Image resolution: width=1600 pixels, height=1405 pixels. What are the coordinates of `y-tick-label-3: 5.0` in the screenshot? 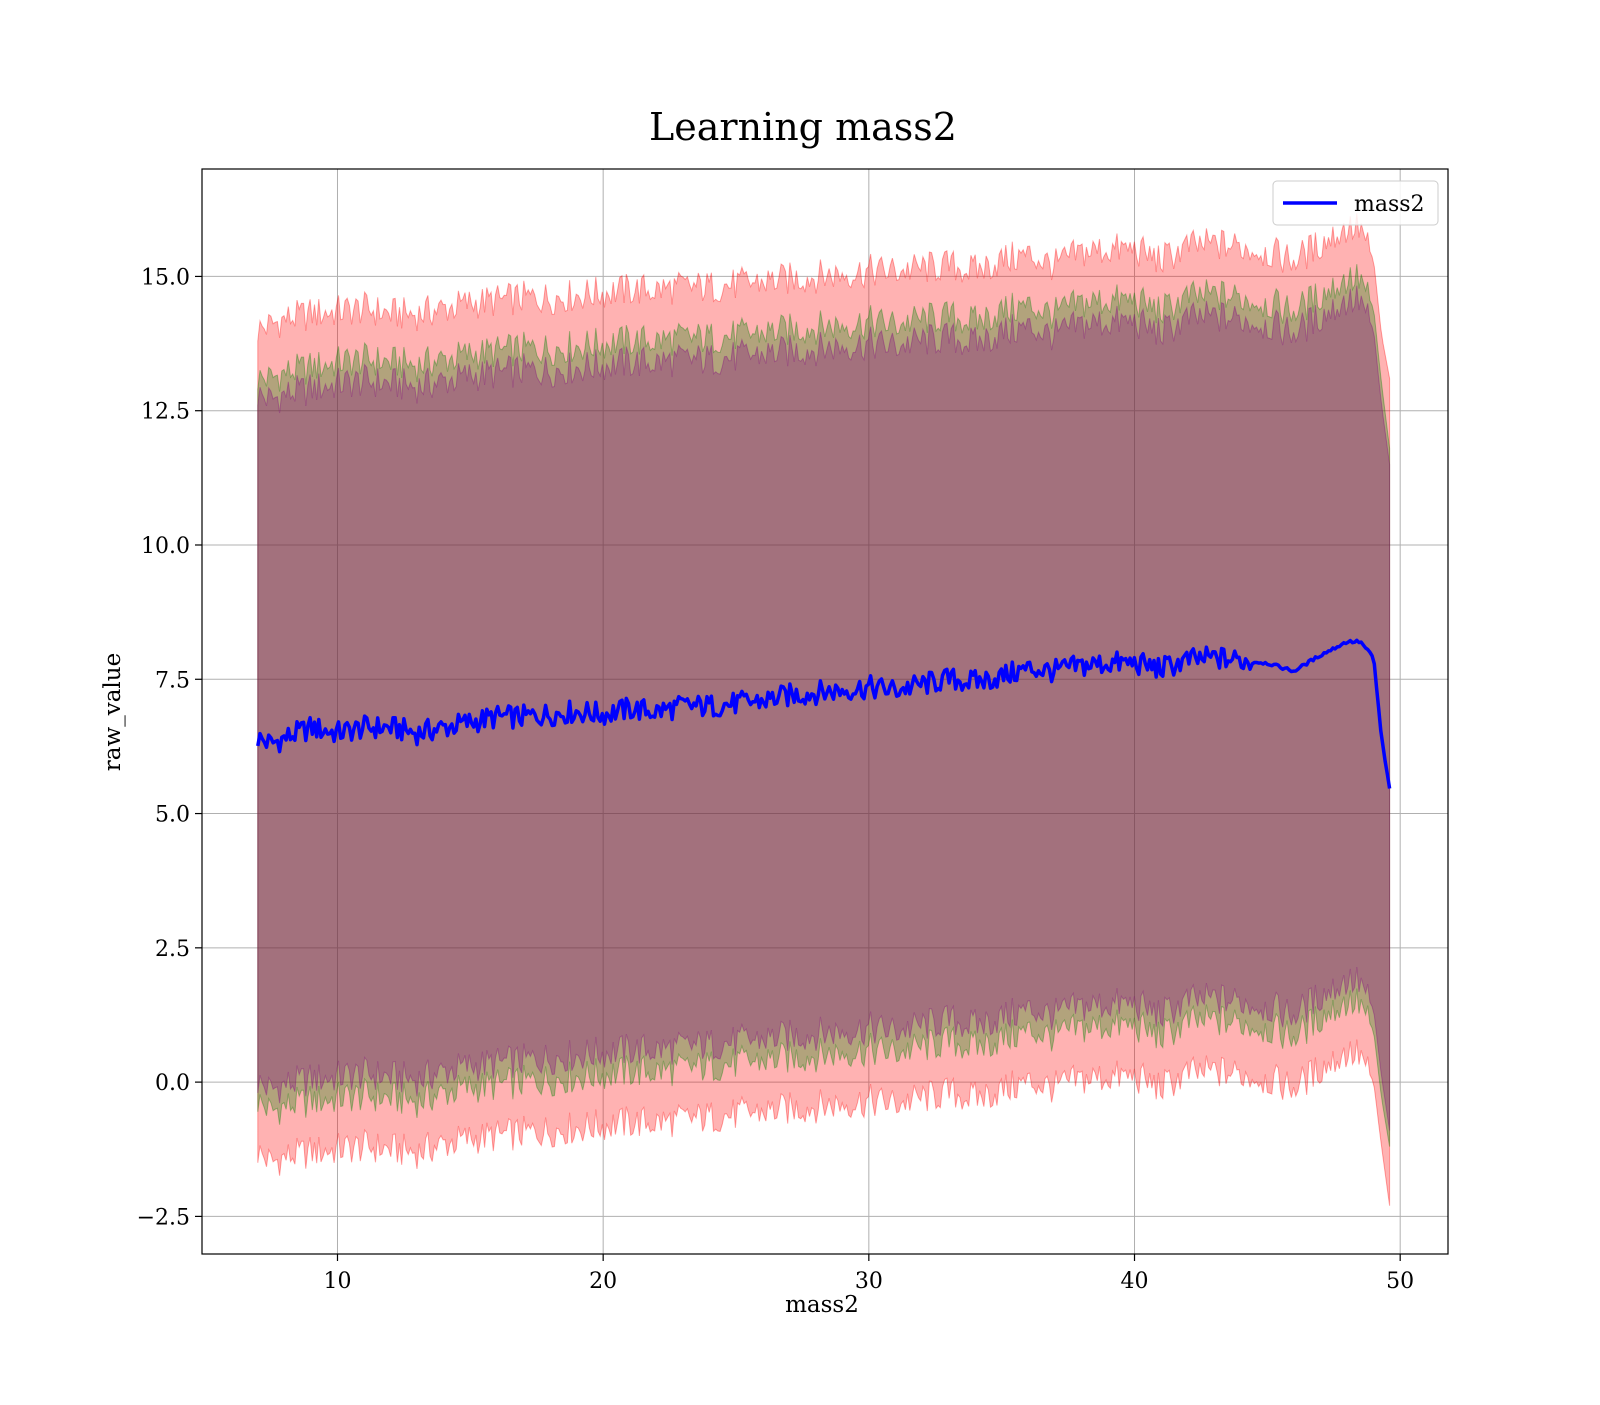 It's located at (172, 815).